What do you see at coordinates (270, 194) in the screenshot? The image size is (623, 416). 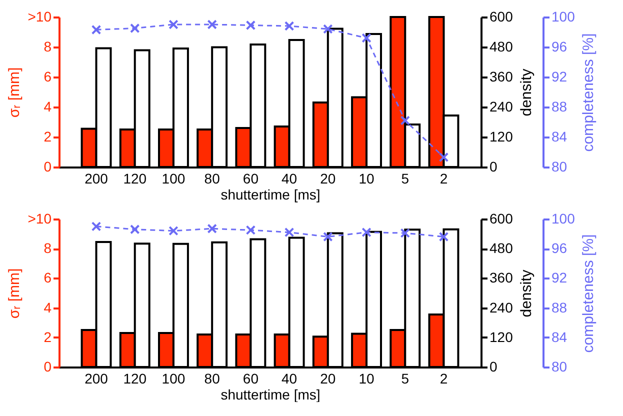 I see `x-axis-title: shuttertime [ms]` at bounding box center [270, 194].